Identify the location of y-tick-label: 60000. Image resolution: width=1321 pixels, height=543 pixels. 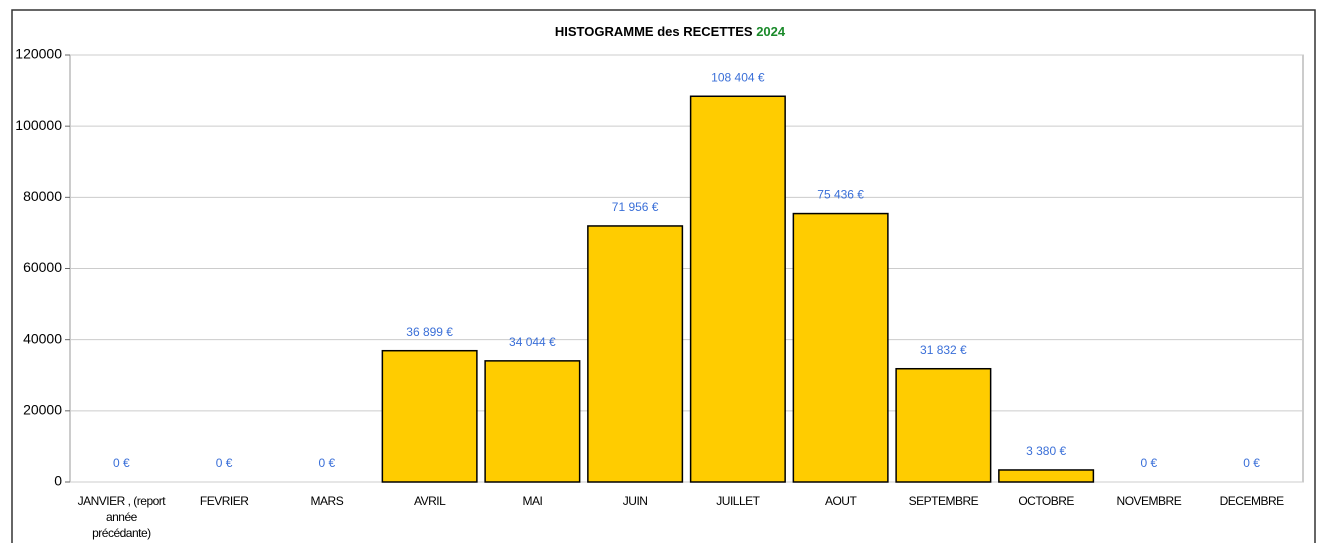
(42, 267).